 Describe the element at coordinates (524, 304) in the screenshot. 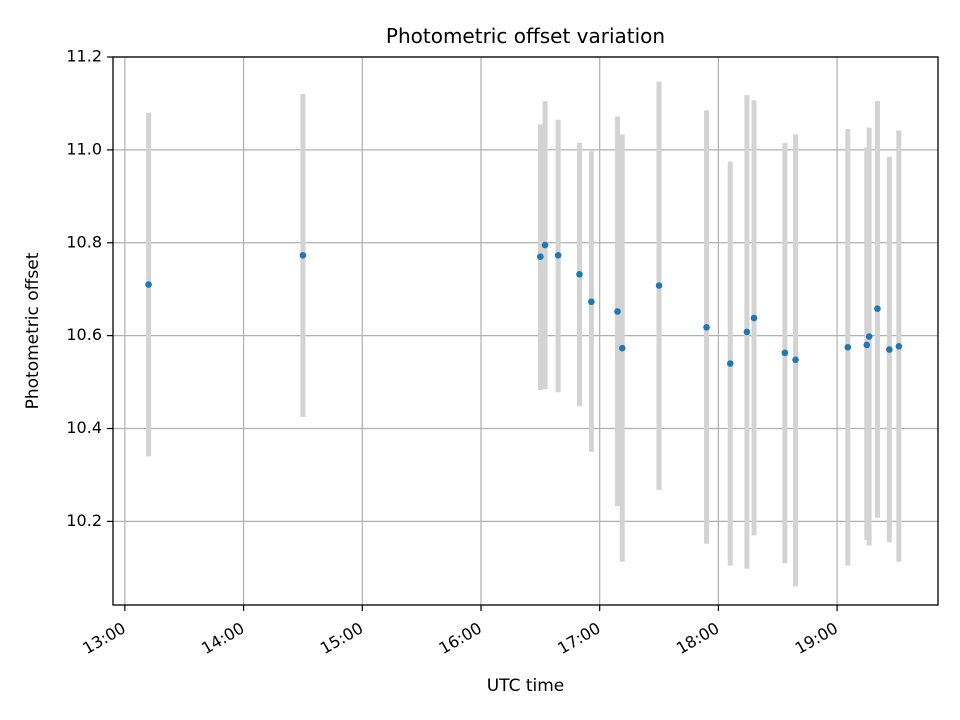

I see `data-points` at that location.